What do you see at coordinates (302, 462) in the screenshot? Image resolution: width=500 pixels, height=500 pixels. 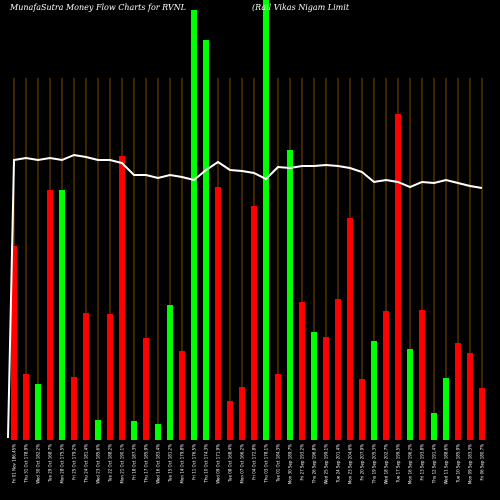 I see `tick-label-xtick-25: Fri 27 Sep 193.2%` at bounding box center [302, 462].